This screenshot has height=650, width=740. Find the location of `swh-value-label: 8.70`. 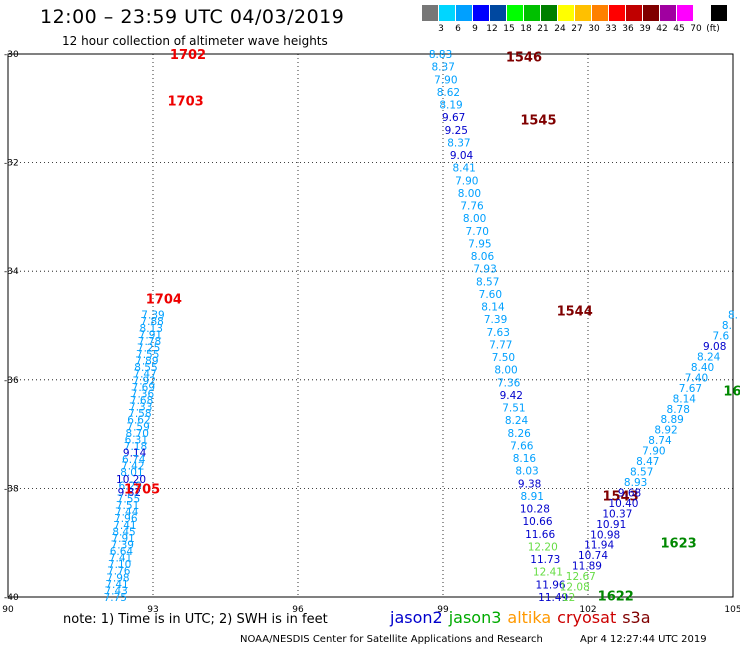

swh-value-label: 8.70 is located at coordinates (137, 434).